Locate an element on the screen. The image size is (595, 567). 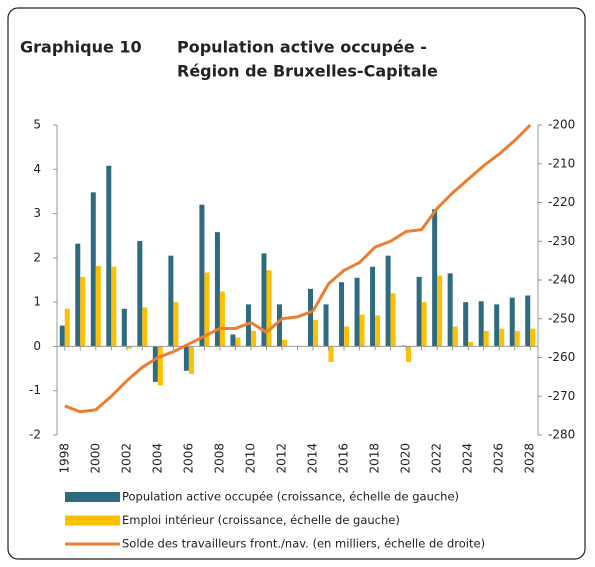
y-tick-label: 4 is located at coordinates (37, 169).